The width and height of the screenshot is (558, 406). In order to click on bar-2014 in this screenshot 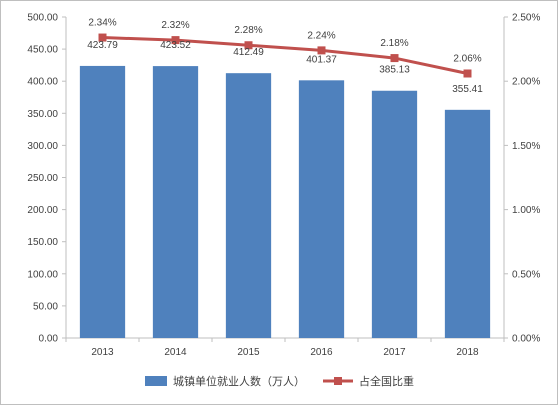, I will do `click(175, 202)`.